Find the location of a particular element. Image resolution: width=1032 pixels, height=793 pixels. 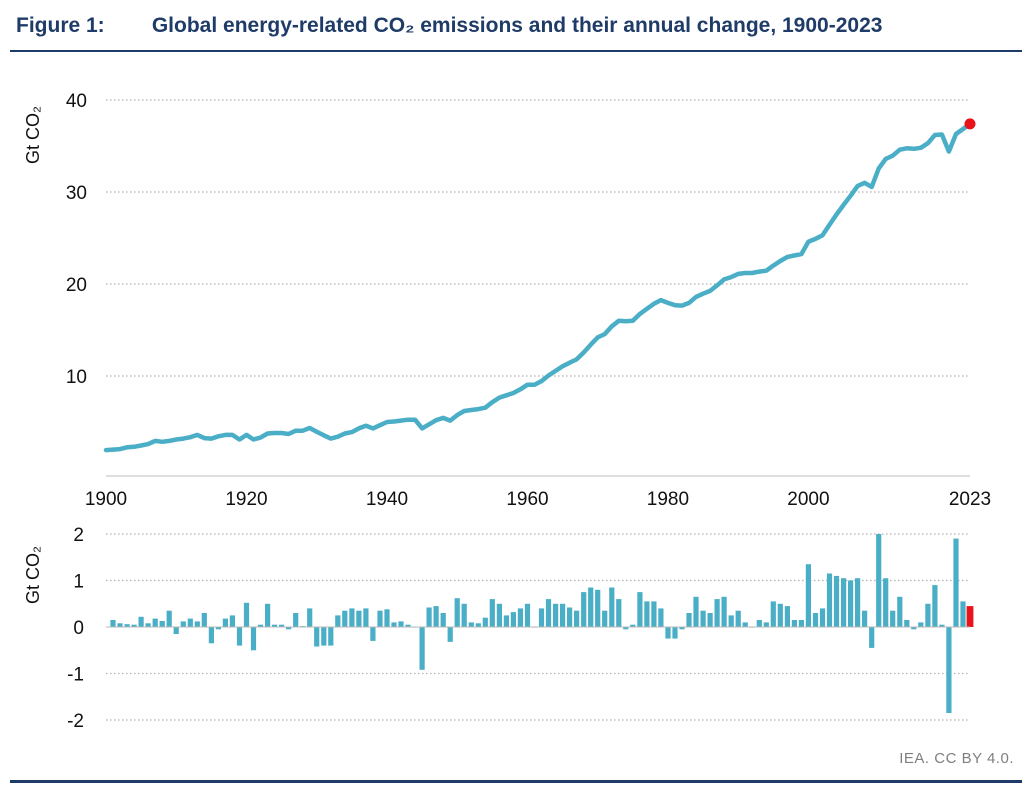

y-axis-label-top: Gt CO₂ is located at coordinates (33, 135).